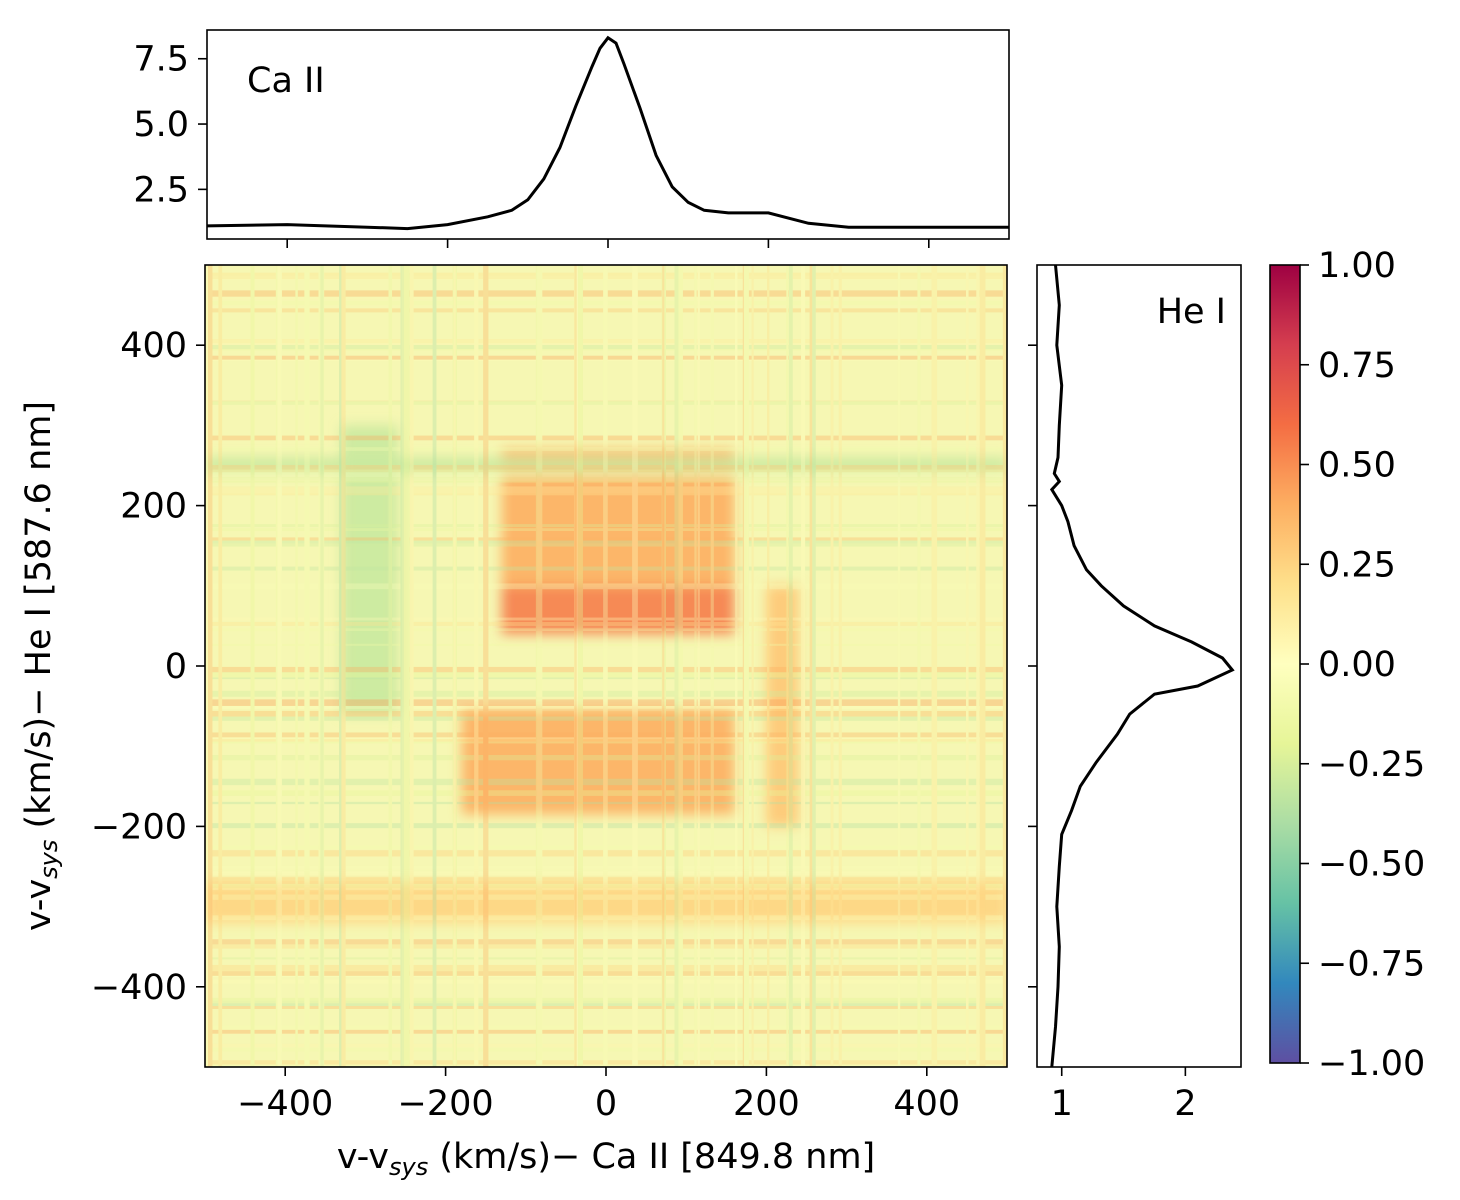 Image resolution: width=1460 pixels, height=1200 pixels. Describe the element at coordinates (1357, 565) in the screenshot. I see `colorbar-tick-label: 0.25` at that location.